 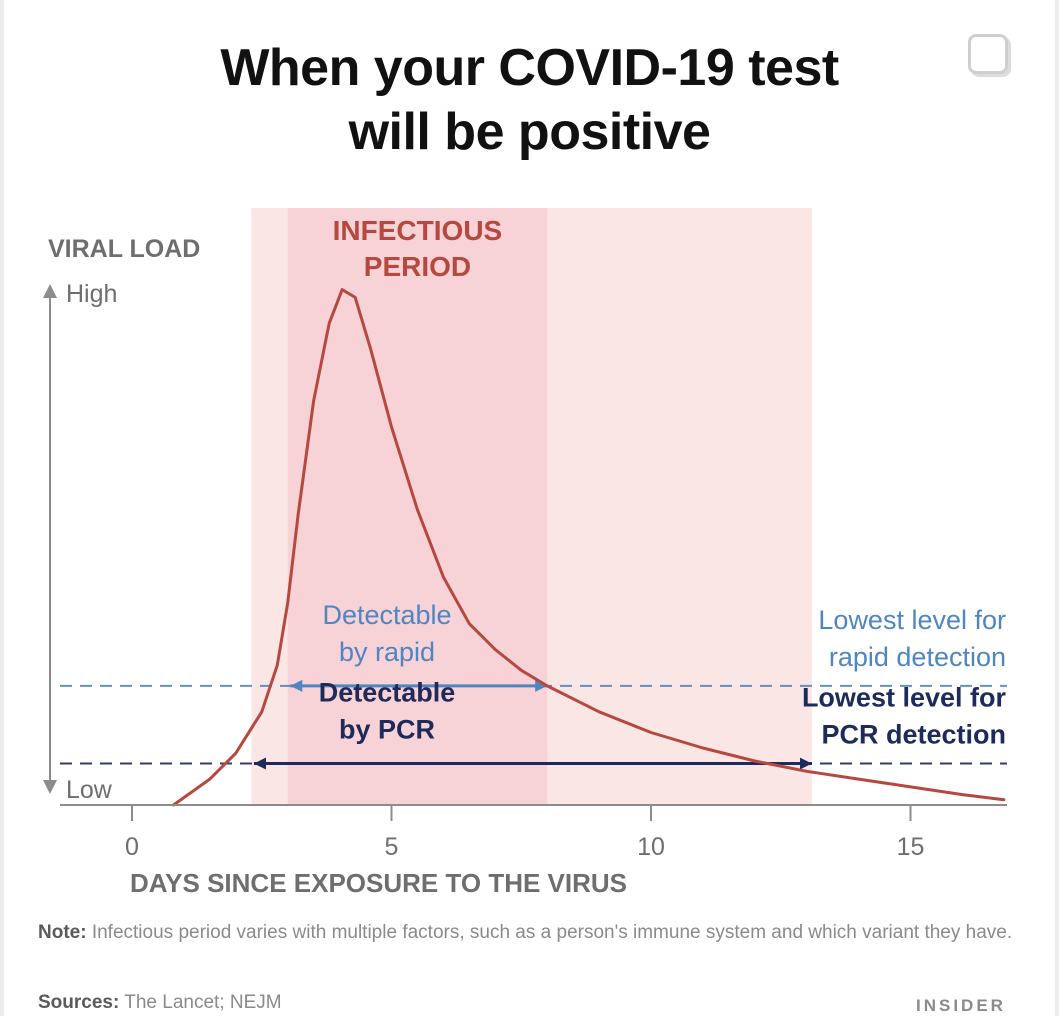 What do you see at coordinates (988, 54) in the screenshot?
I see `bookmark-checkbox-icon` at bounding box center [988, 54].